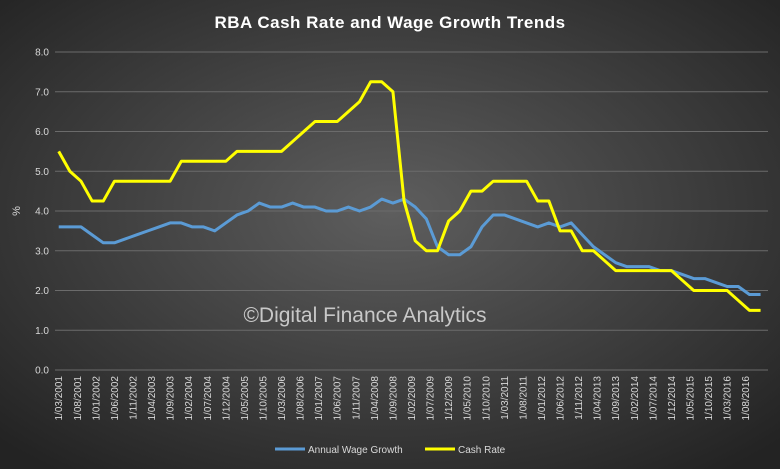  Describe the element at coordinates (208, 398) in the screenshot. I see `x-tick-label: 1/07/2004` at that location.